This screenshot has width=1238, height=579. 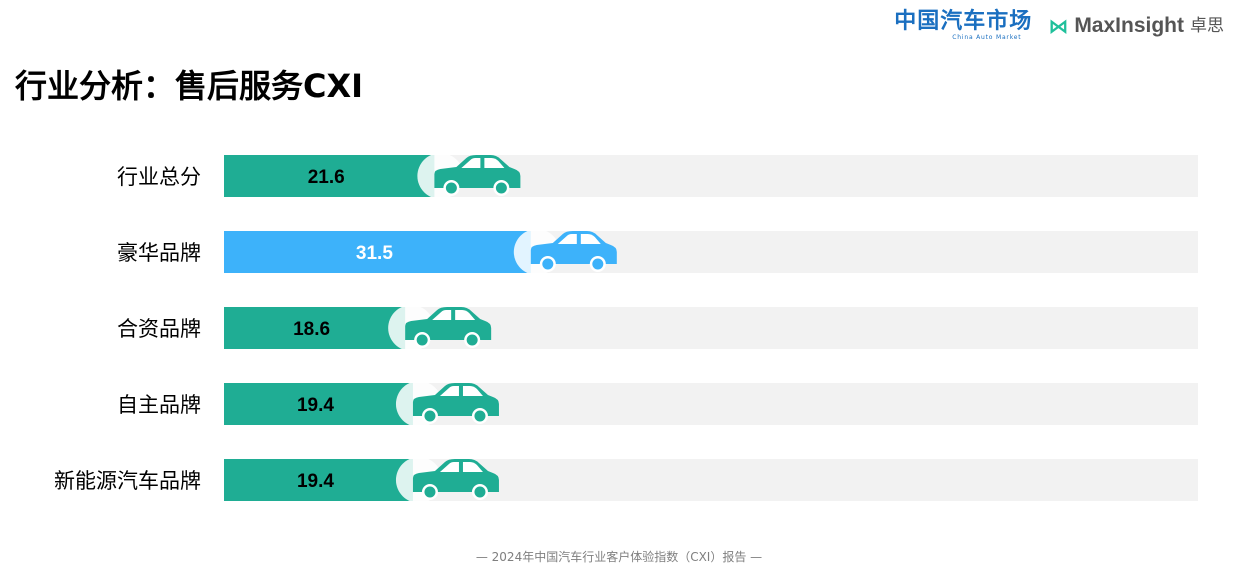 I want to click on value-label: 31.5, so click(x=374, y=253).